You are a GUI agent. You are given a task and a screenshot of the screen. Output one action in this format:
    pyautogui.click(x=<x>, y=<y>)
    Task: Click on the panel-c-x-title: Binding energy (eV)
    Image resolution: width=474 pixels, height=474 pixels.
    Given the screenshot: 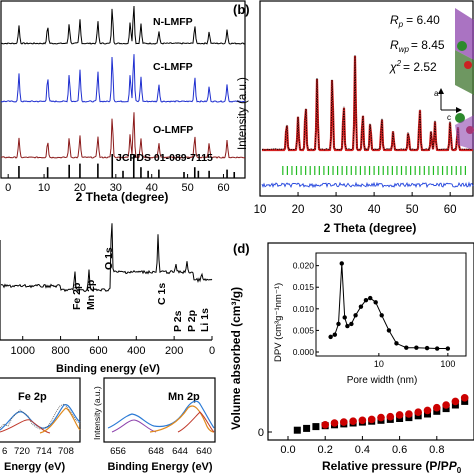 What is the action you would take?
    pyautogui.click(x=108, y=369)
    